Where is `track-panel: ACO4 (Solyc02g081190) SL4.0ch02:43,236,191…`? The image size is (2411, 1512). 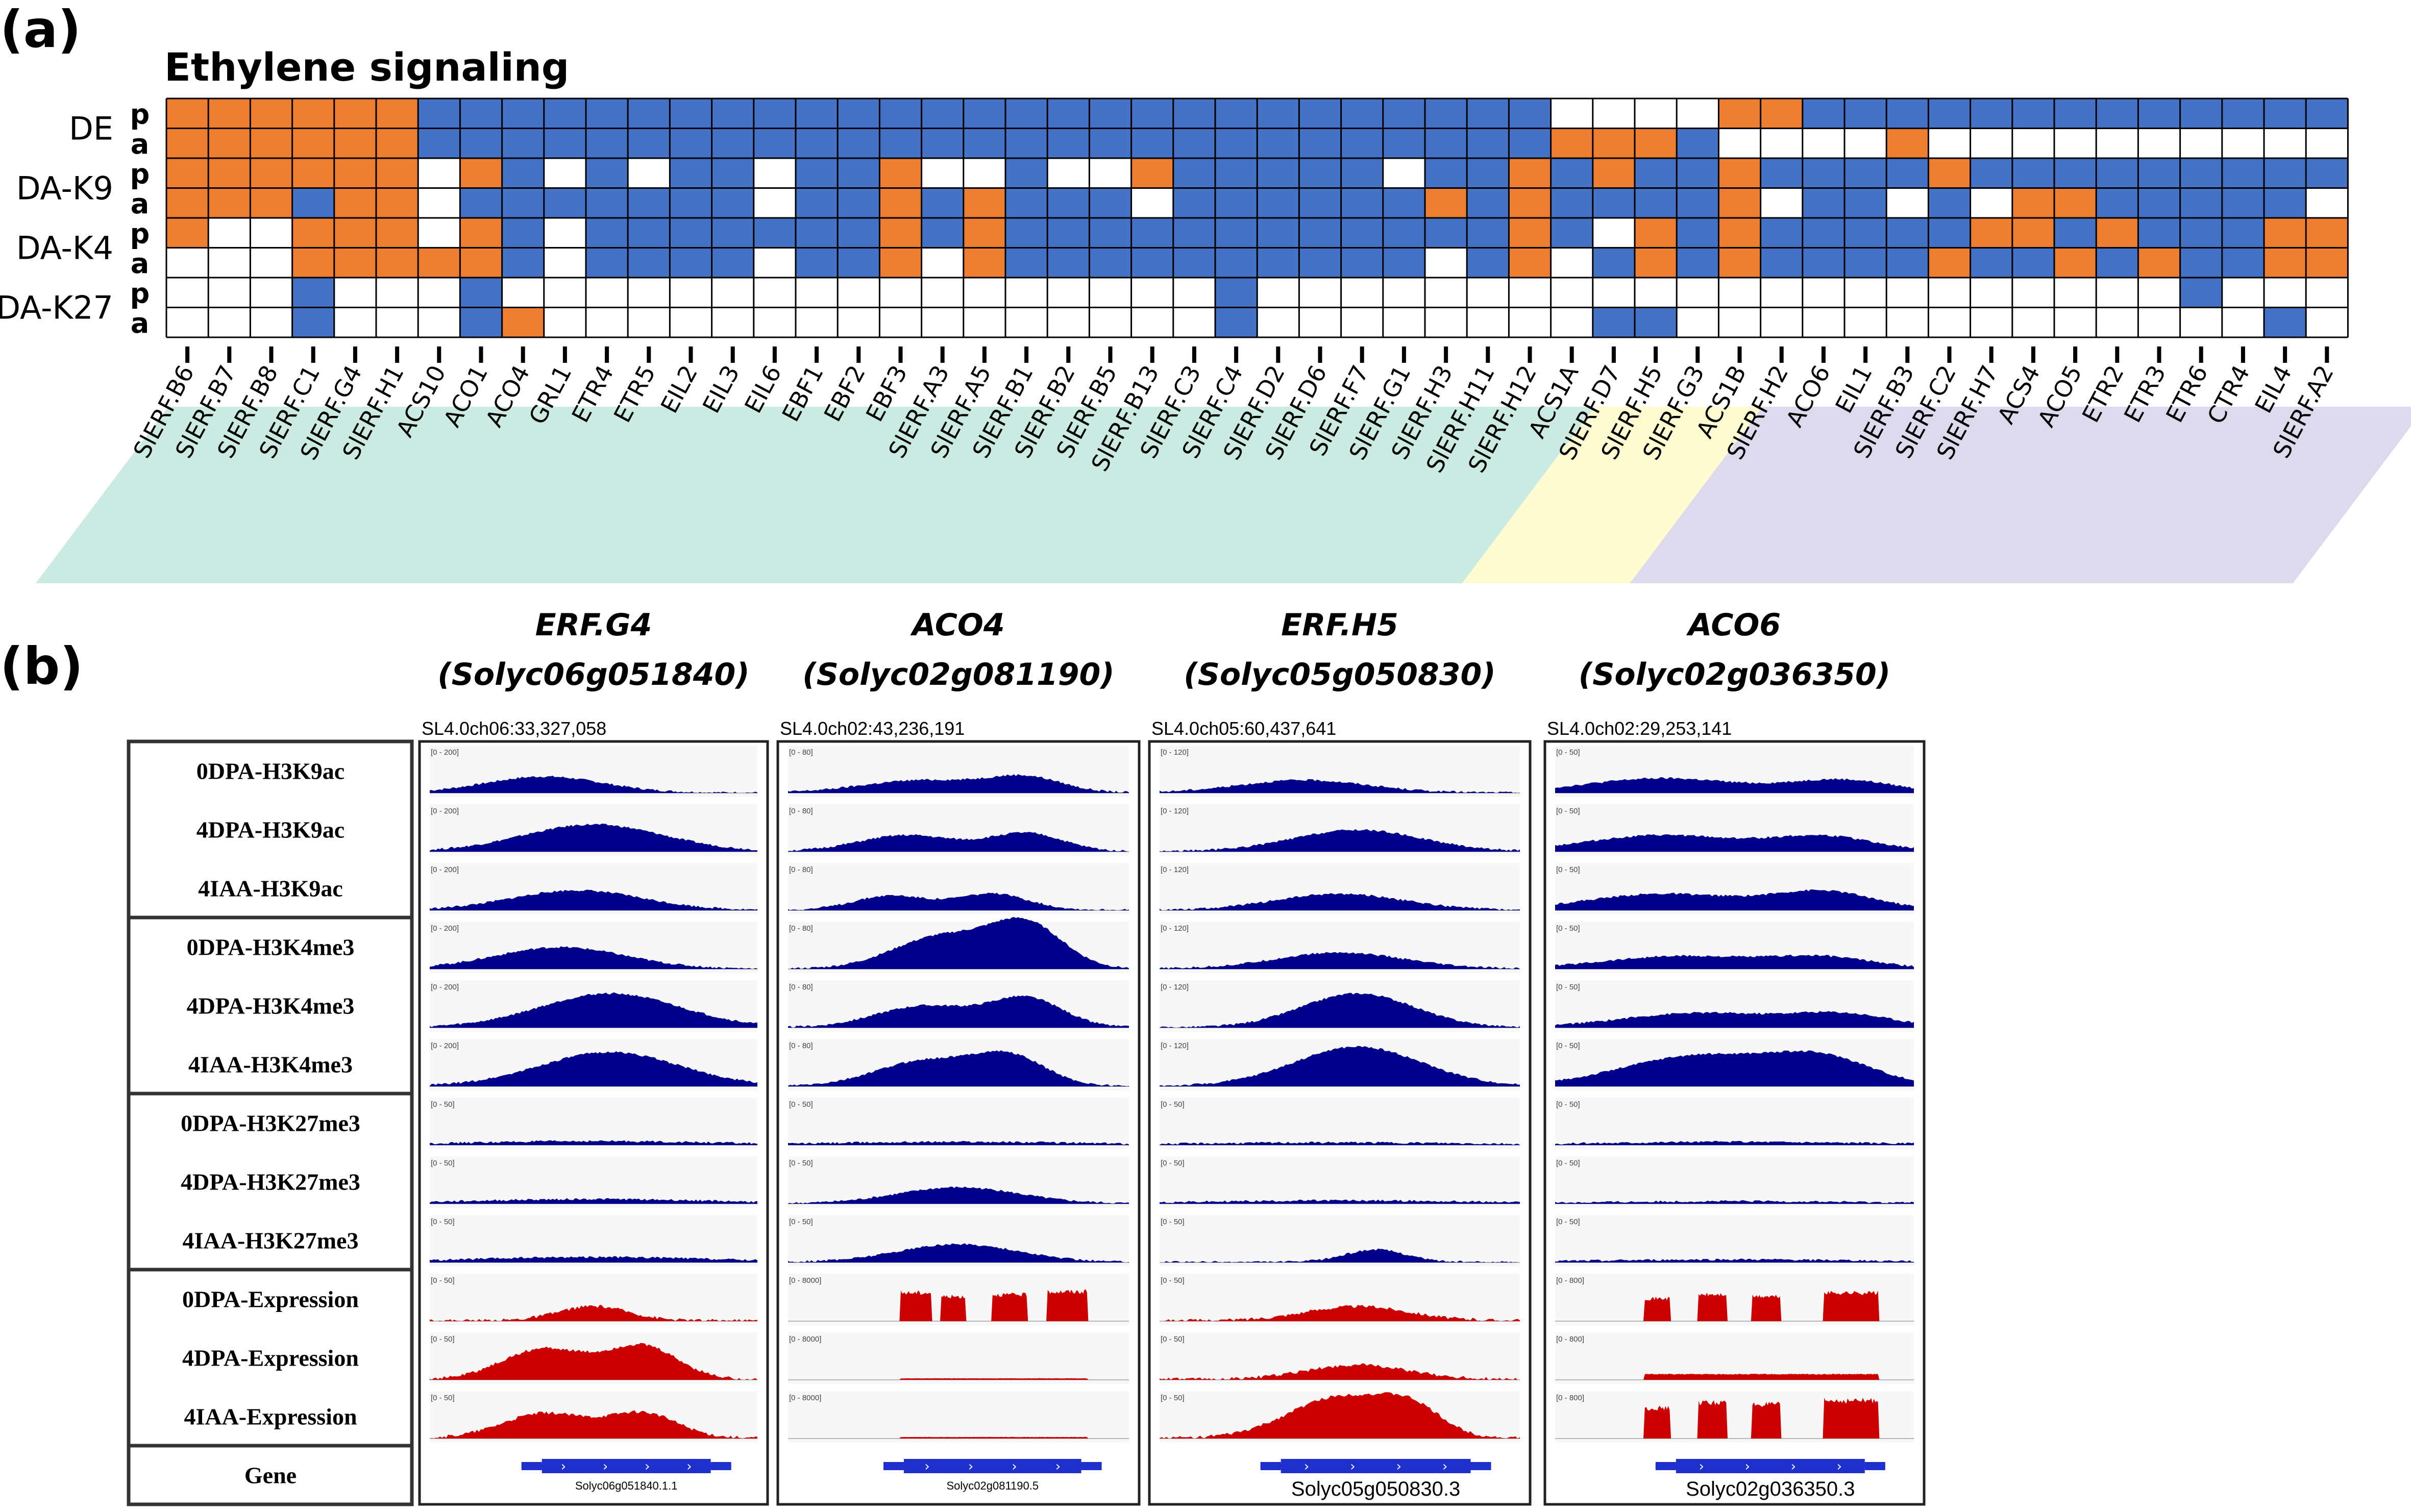 track-panel: ACO4 (Solyc02g081190) SL4.0ch02:43,236,191… is located at coordinates (958, 1056).